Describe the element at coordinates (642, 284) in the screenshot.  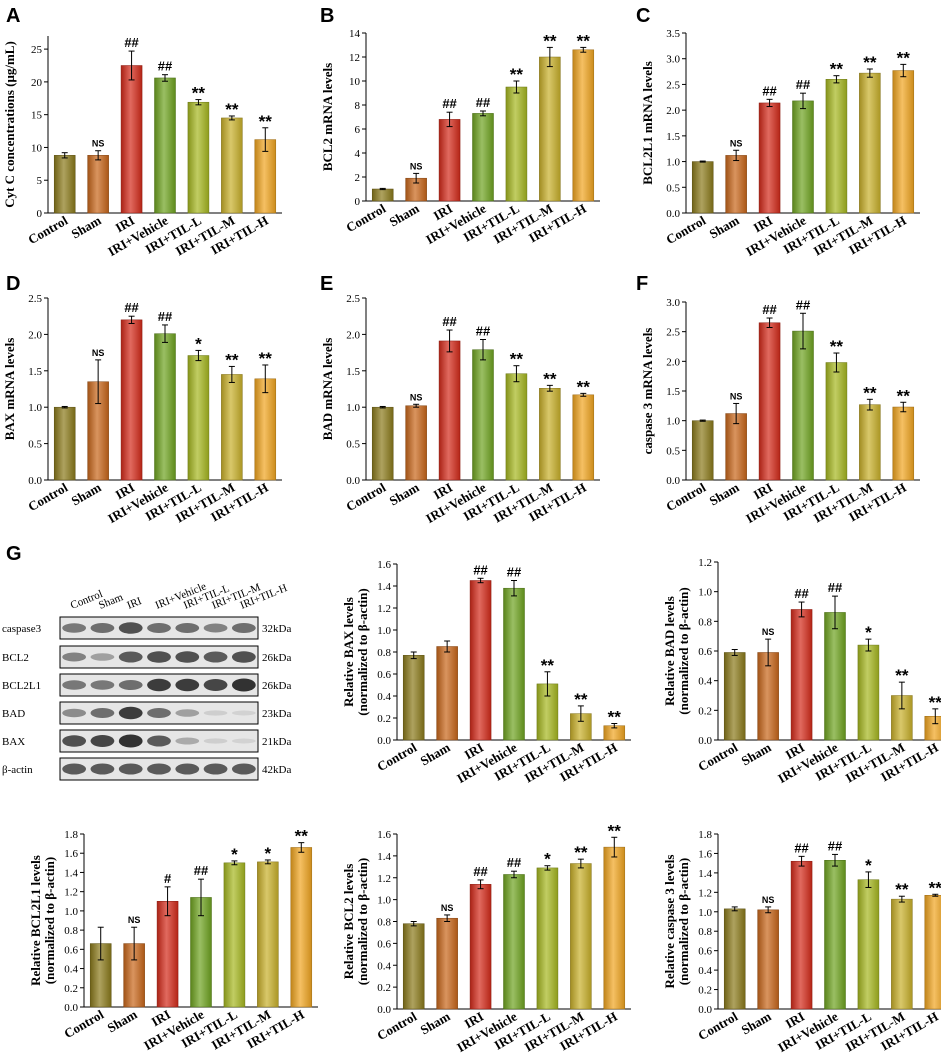
I see `panel-label-f: F` at that location.